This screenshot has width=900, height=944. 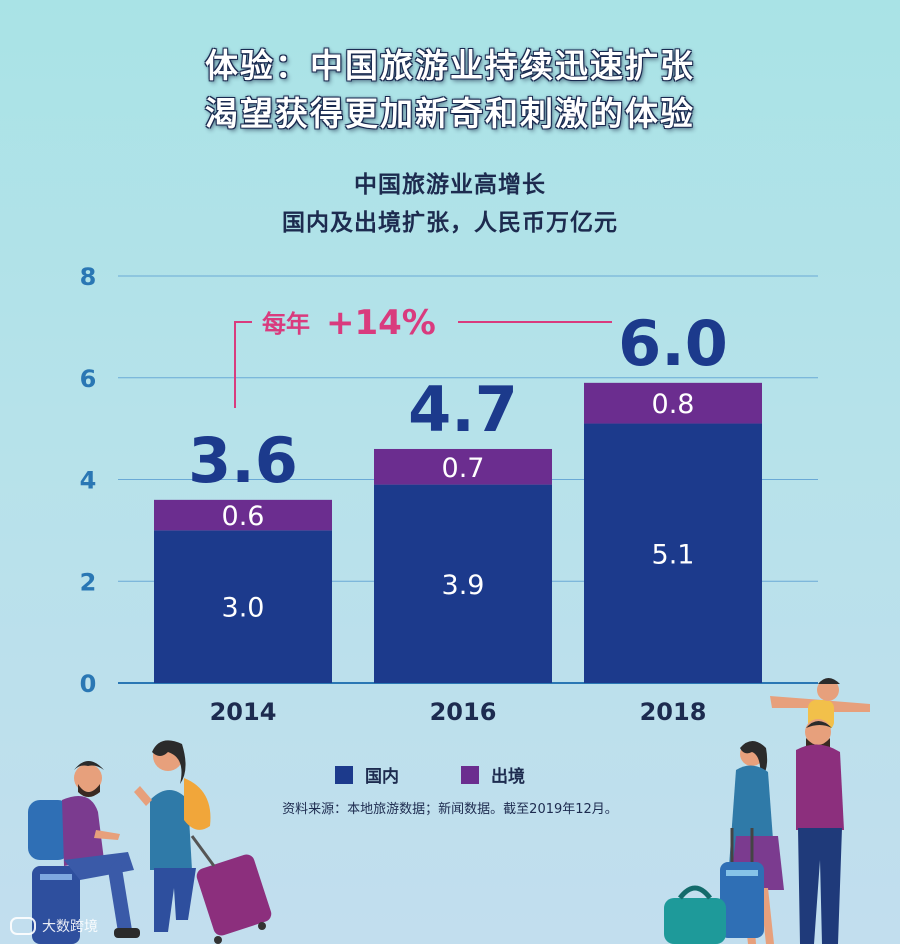 I want to click on bar-label-domestic: 5.1, so click(x=673, y=554).